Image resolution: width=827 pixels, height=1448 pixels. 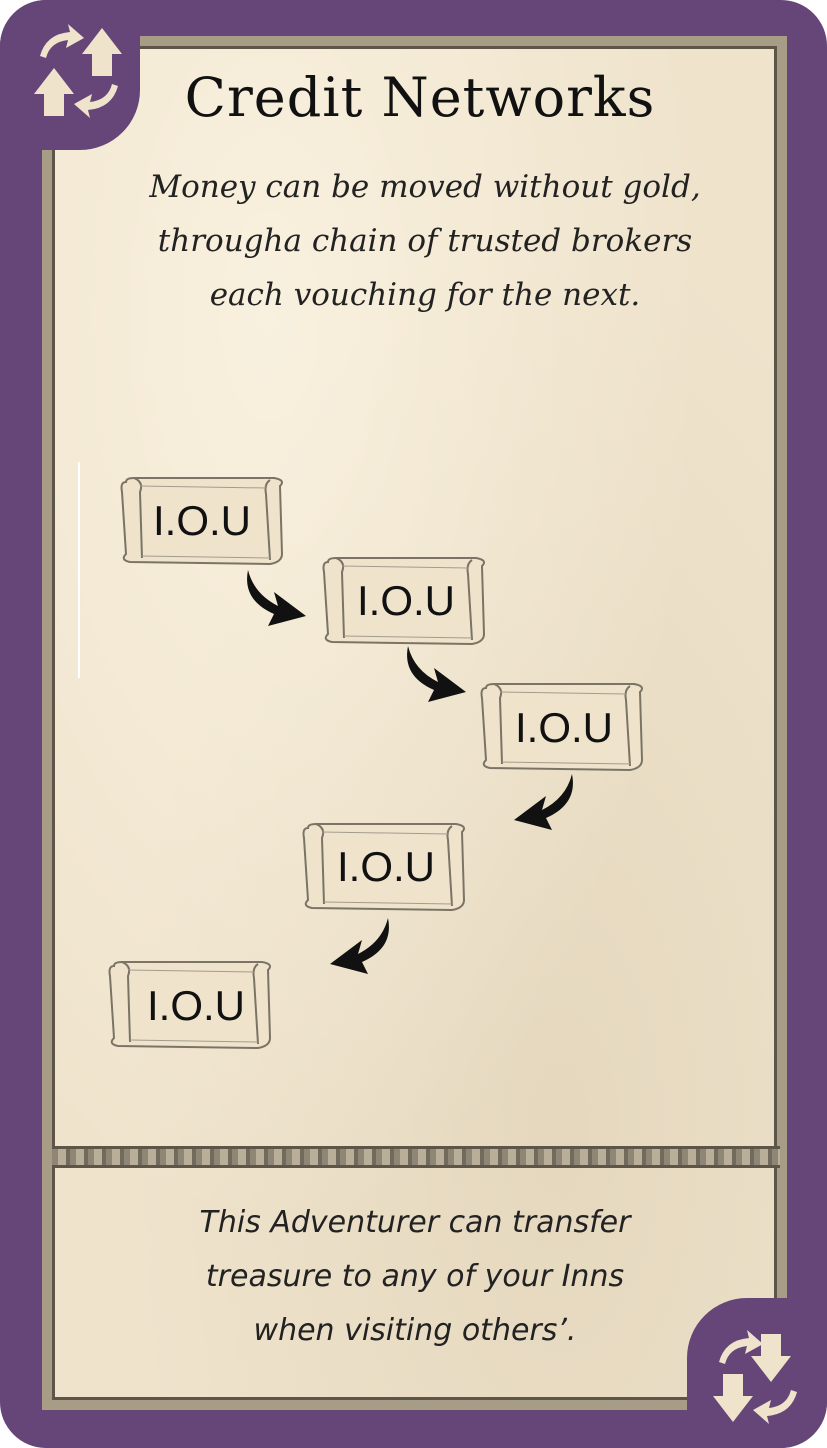 I want to click on flavor-line: Money can be moved without gold,, so click(x=425, y=187).